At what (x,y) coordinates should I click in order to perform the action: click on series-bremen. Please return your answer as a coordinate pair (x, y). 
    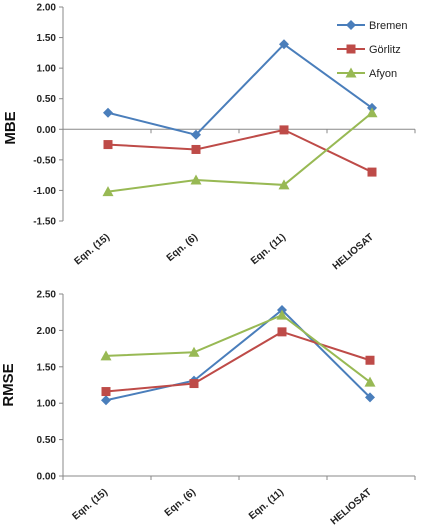
    Looking at the image, I should click on (240, 89).